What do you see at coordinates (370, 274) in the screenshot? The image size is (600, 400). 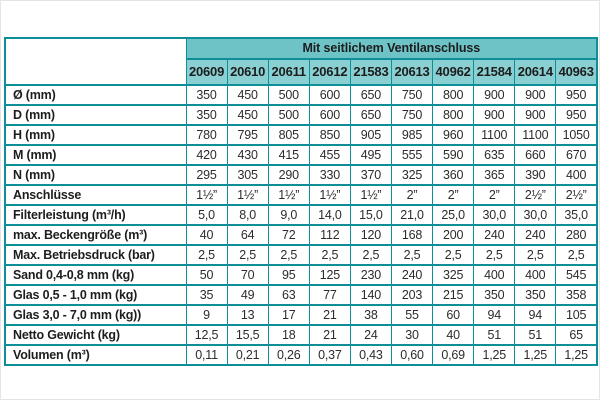 I see `value-cell: 230` at bounding box center [370, 274].